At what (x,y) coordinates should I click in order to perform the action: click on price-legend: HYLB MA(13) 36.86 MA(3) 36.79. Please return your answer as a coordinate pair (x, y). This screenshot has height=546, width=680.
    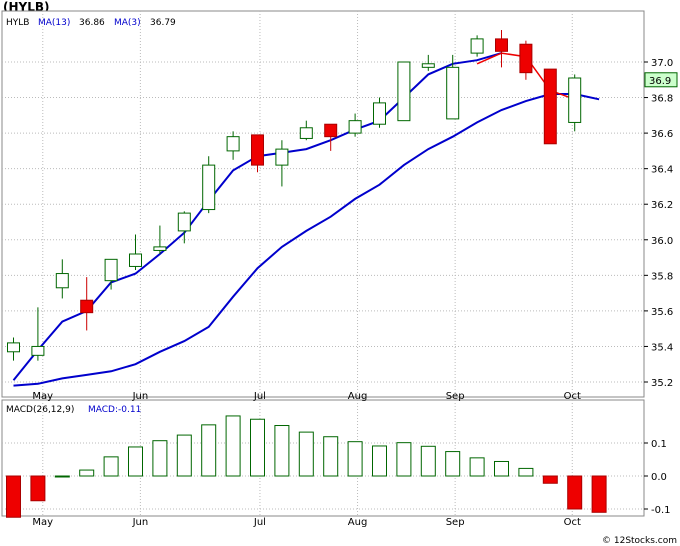
    Looking at the image, I should click on (91, 23).